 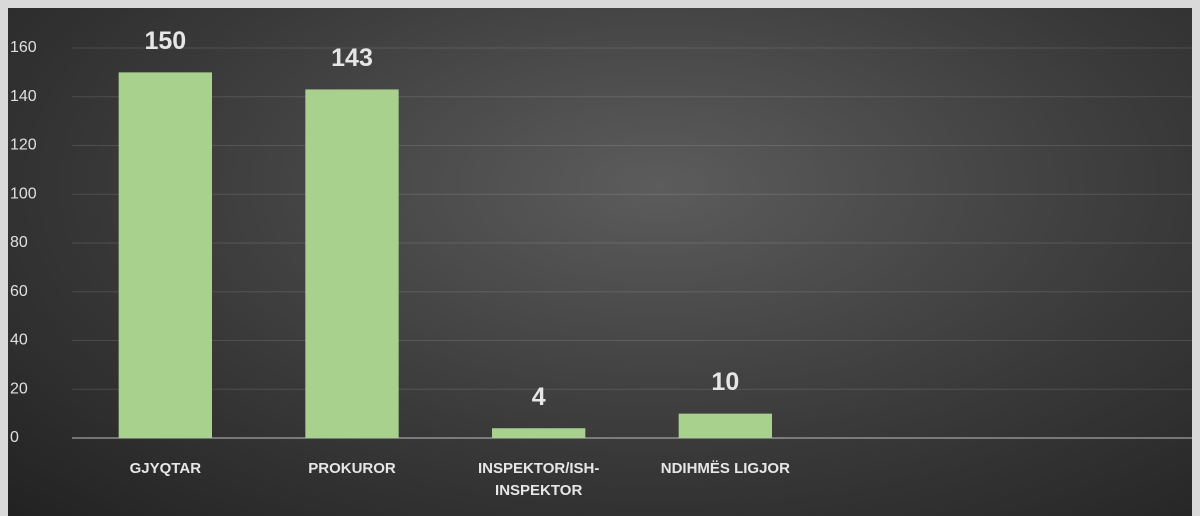 What do you see at coordinates (539, 397) in the screenshot?
I see `data-label: 4` at bounding box center [539, 397].